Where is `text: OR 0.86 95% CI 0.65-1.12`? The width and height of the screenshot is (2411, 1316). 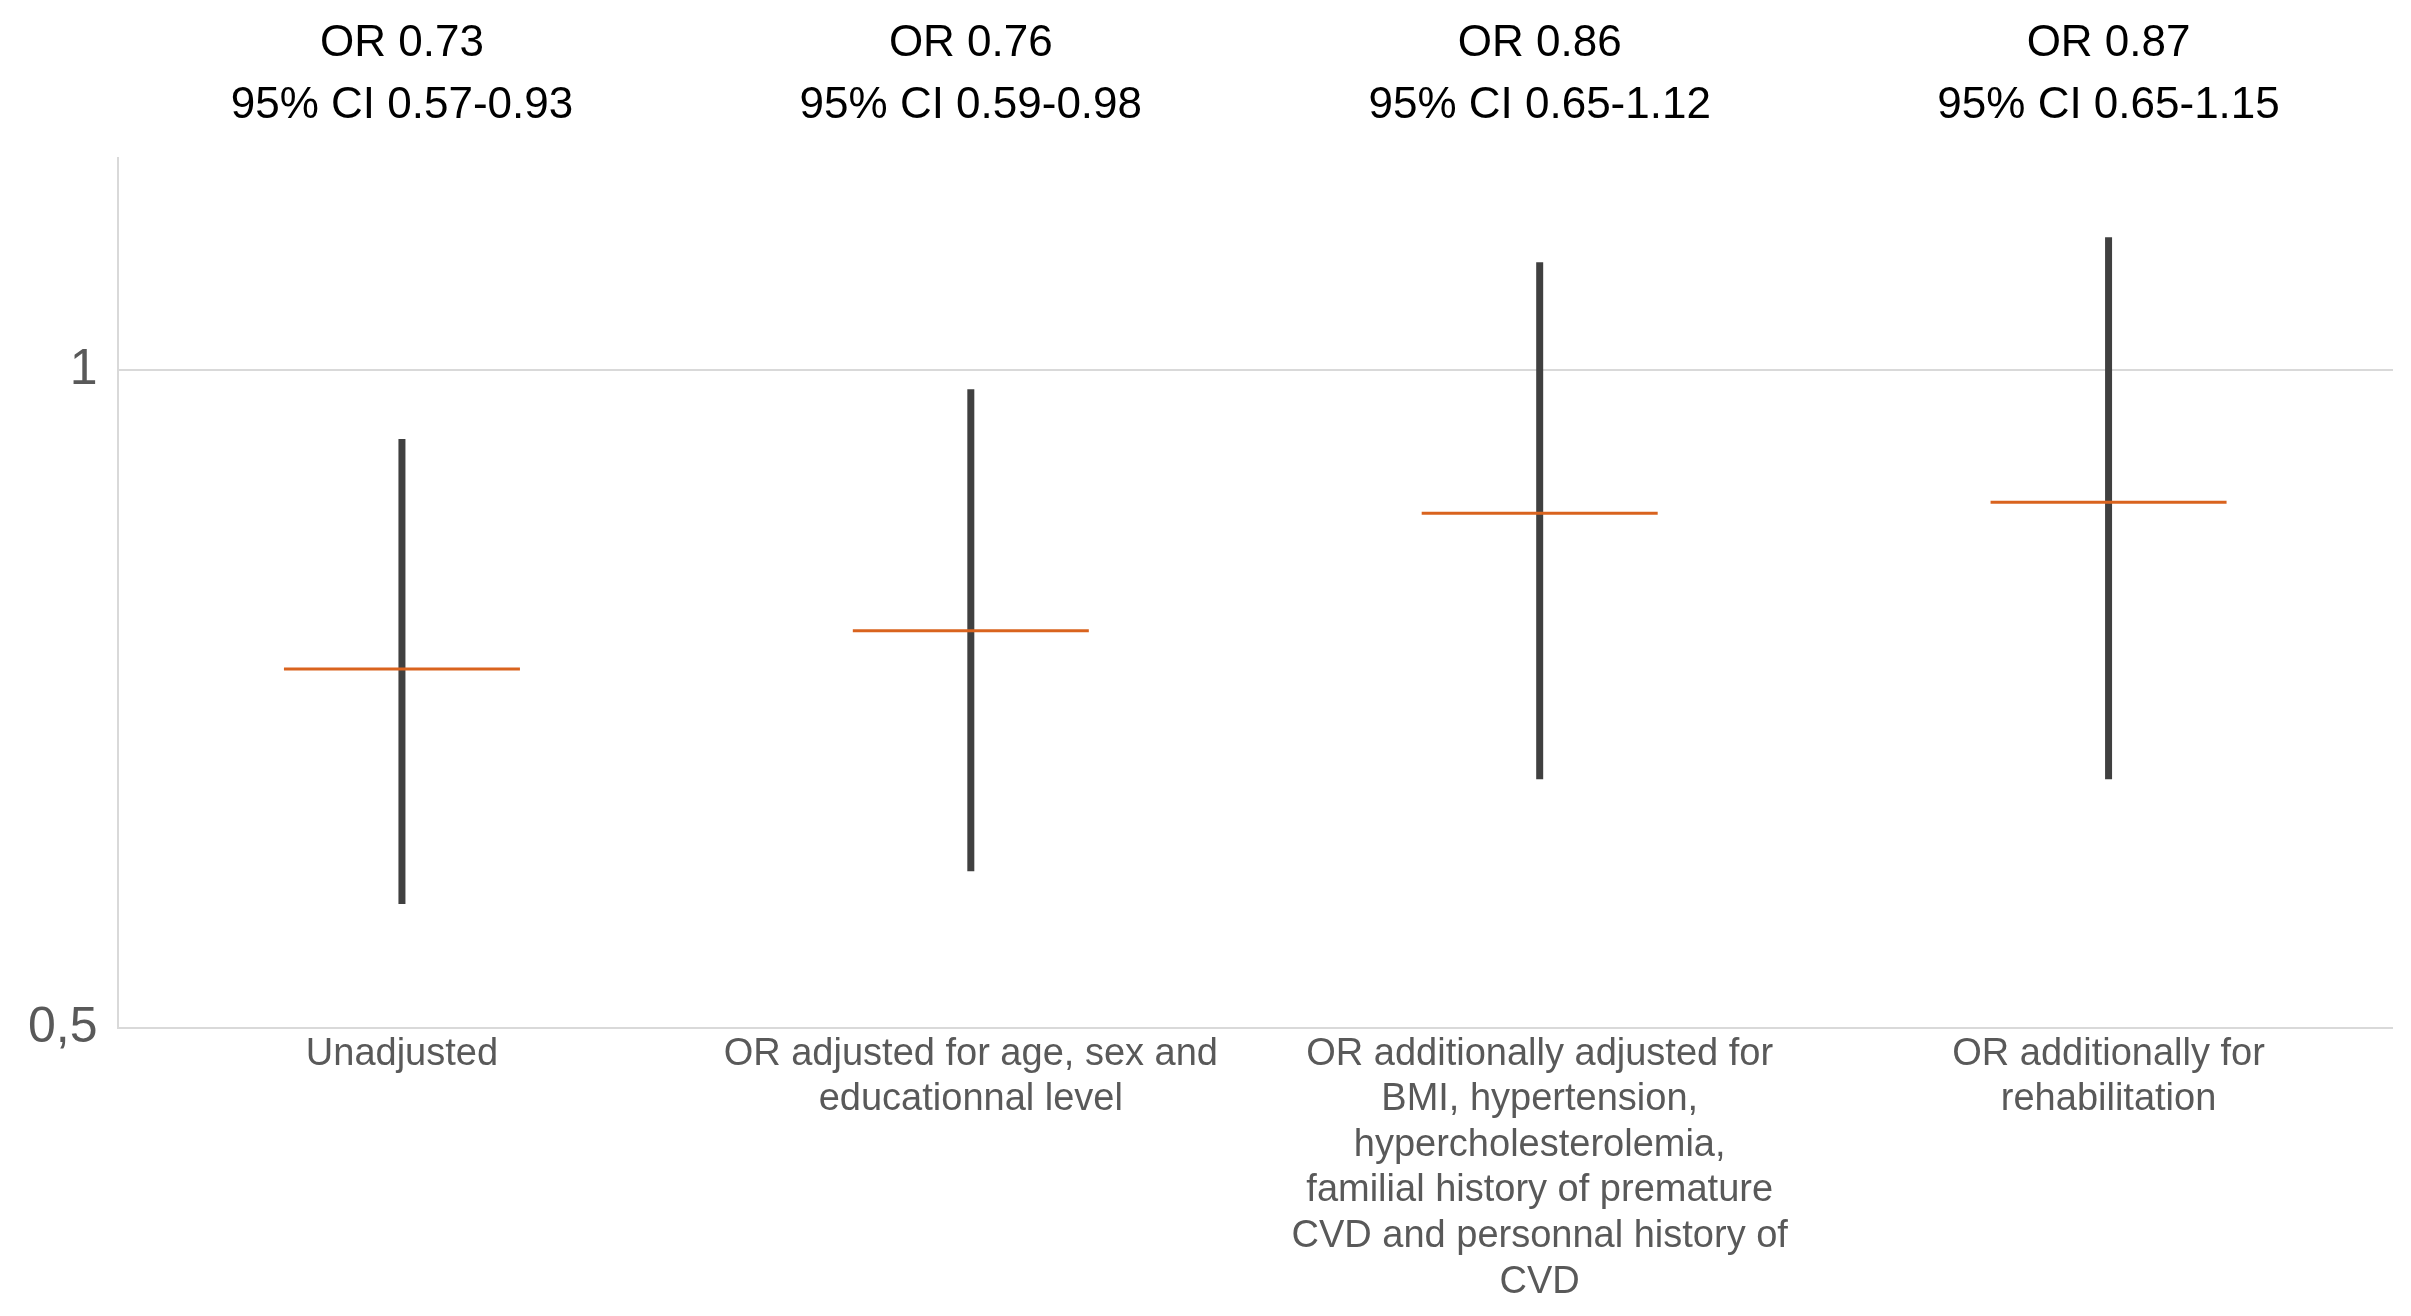 text: OR 0.86 95% CI 0.65-1.12 is located at coordinates (1539, 72).